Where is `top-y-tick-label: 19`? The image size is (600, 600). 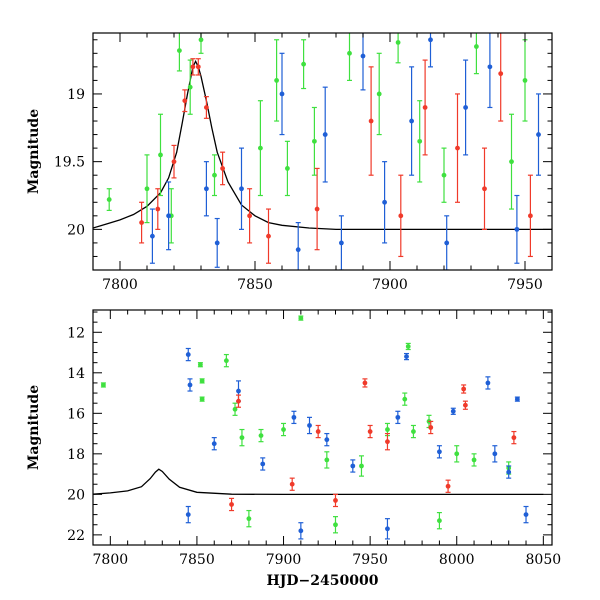 top-y-tick-label: 19 is located at coordinates (76, 95).